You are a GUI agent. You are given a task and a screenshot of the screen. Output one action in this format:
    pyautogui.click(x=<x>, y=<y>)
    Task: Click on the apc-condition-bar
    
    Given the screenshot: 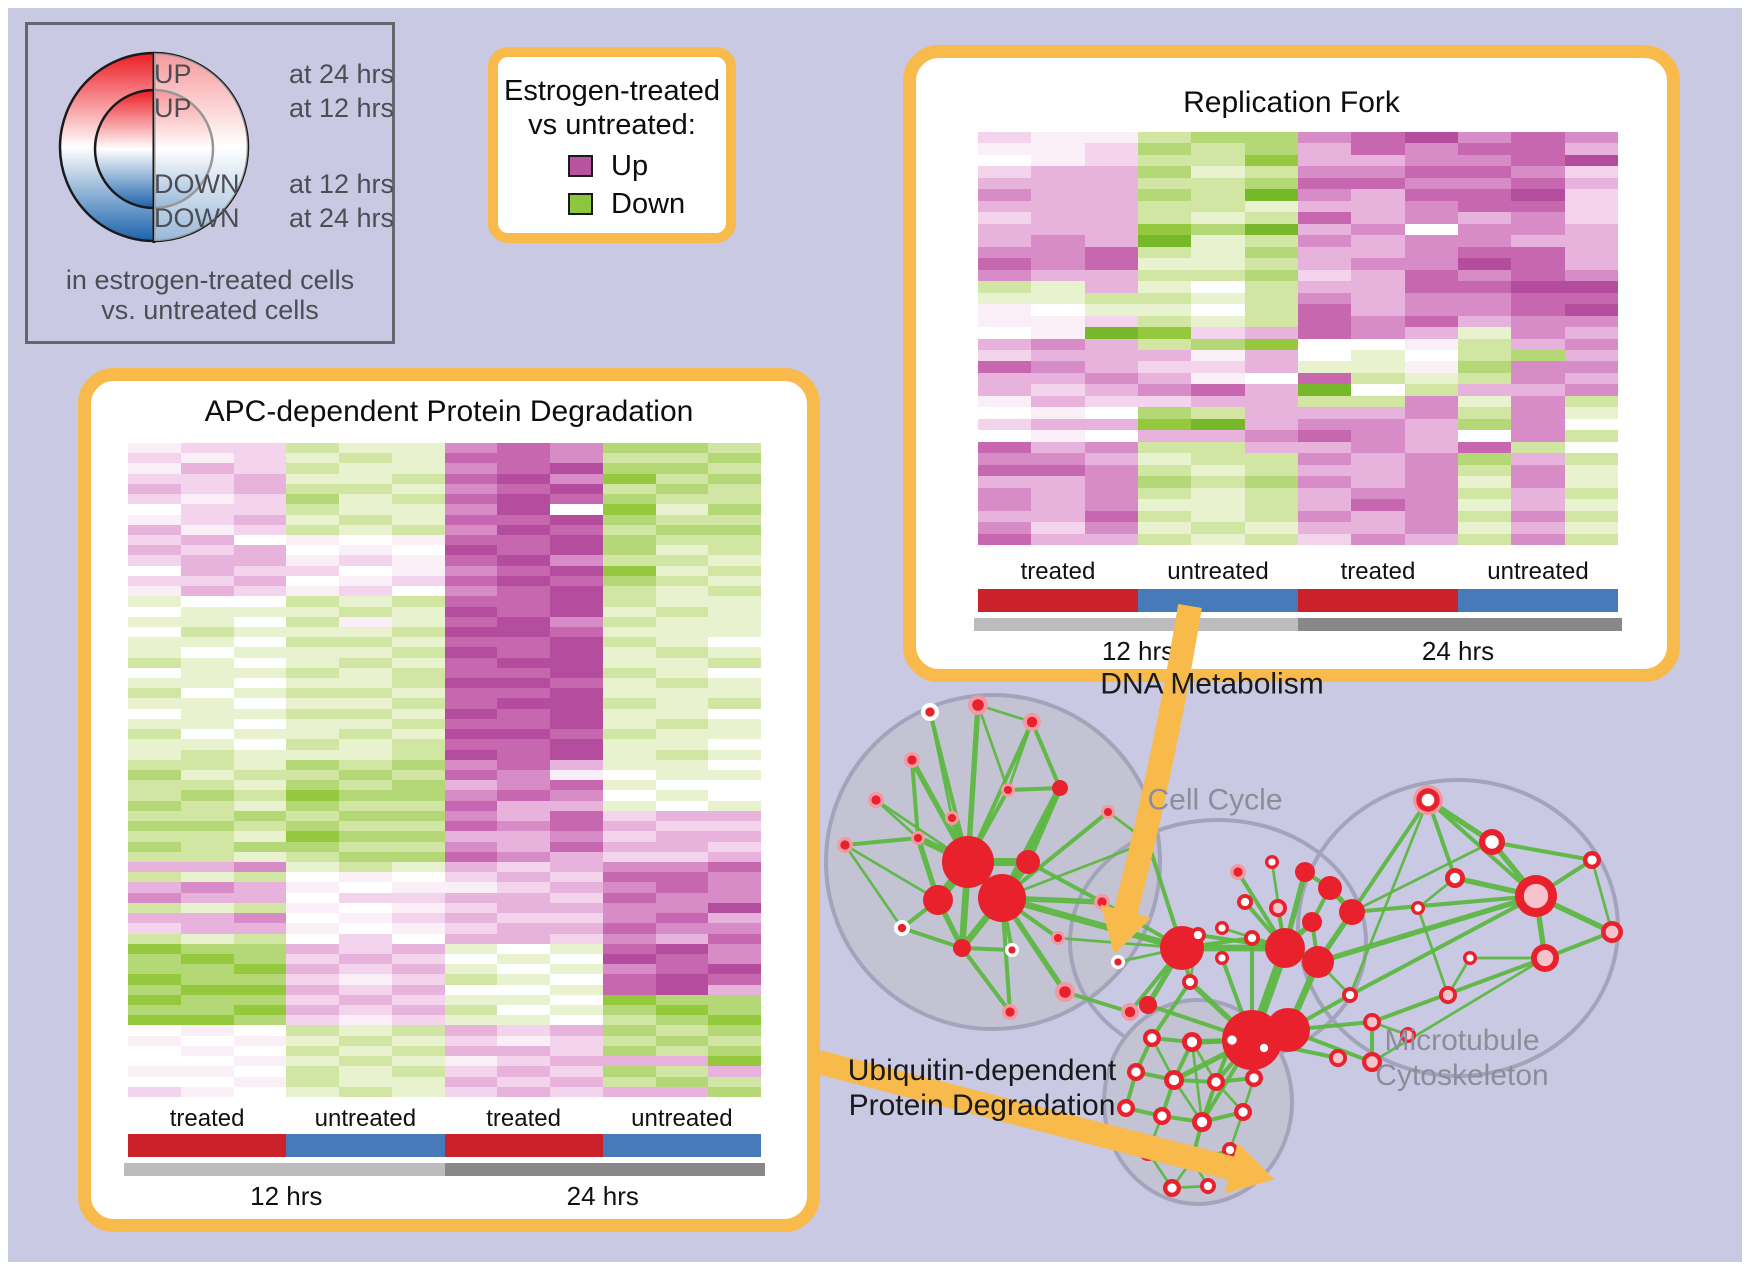 What is the action you would take?
    pyautogui.click(x=444, y=1145)
    